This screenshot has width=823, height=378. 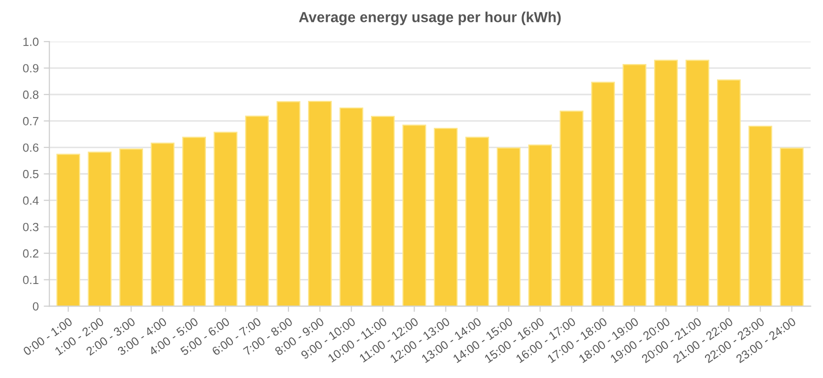 What do you see at coordinates (30, 68) in the screenshot?
I see `y-tick-label: 0.9` at bounding box center [30, 68].